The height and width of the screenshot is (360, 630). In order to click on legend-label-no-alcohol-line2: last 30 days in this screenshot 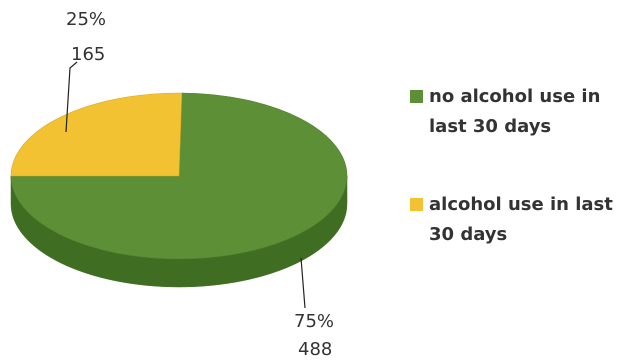, I will do `click(490, 126)`.